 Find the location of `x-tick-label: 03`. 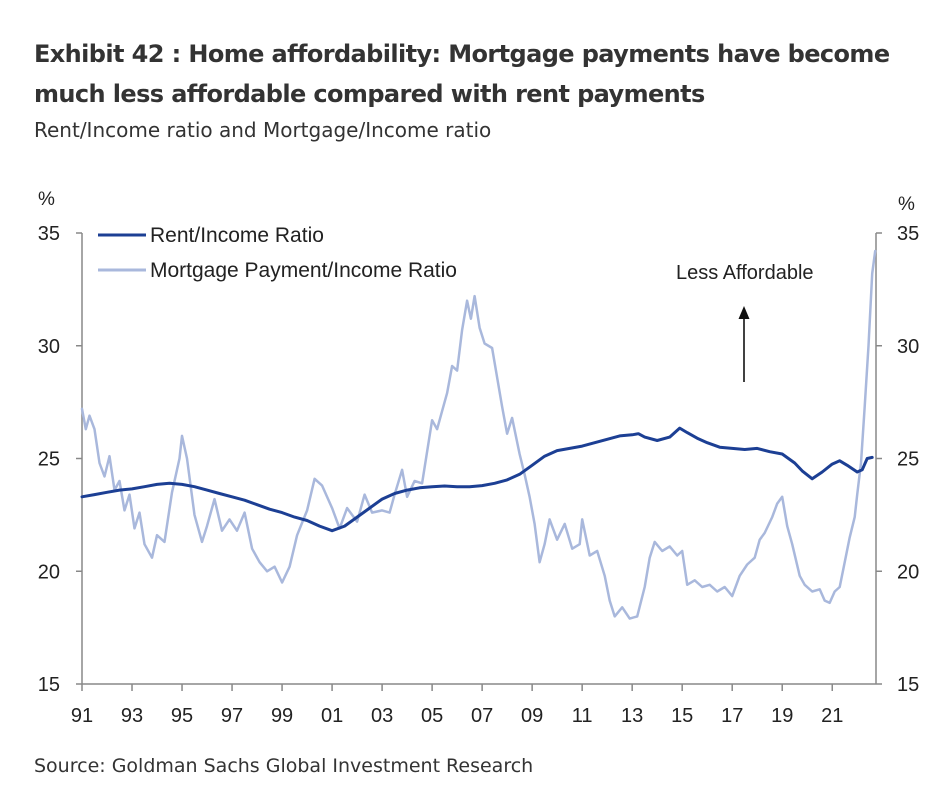

x-tick-label: 03 is located at coordinates (382, 716).